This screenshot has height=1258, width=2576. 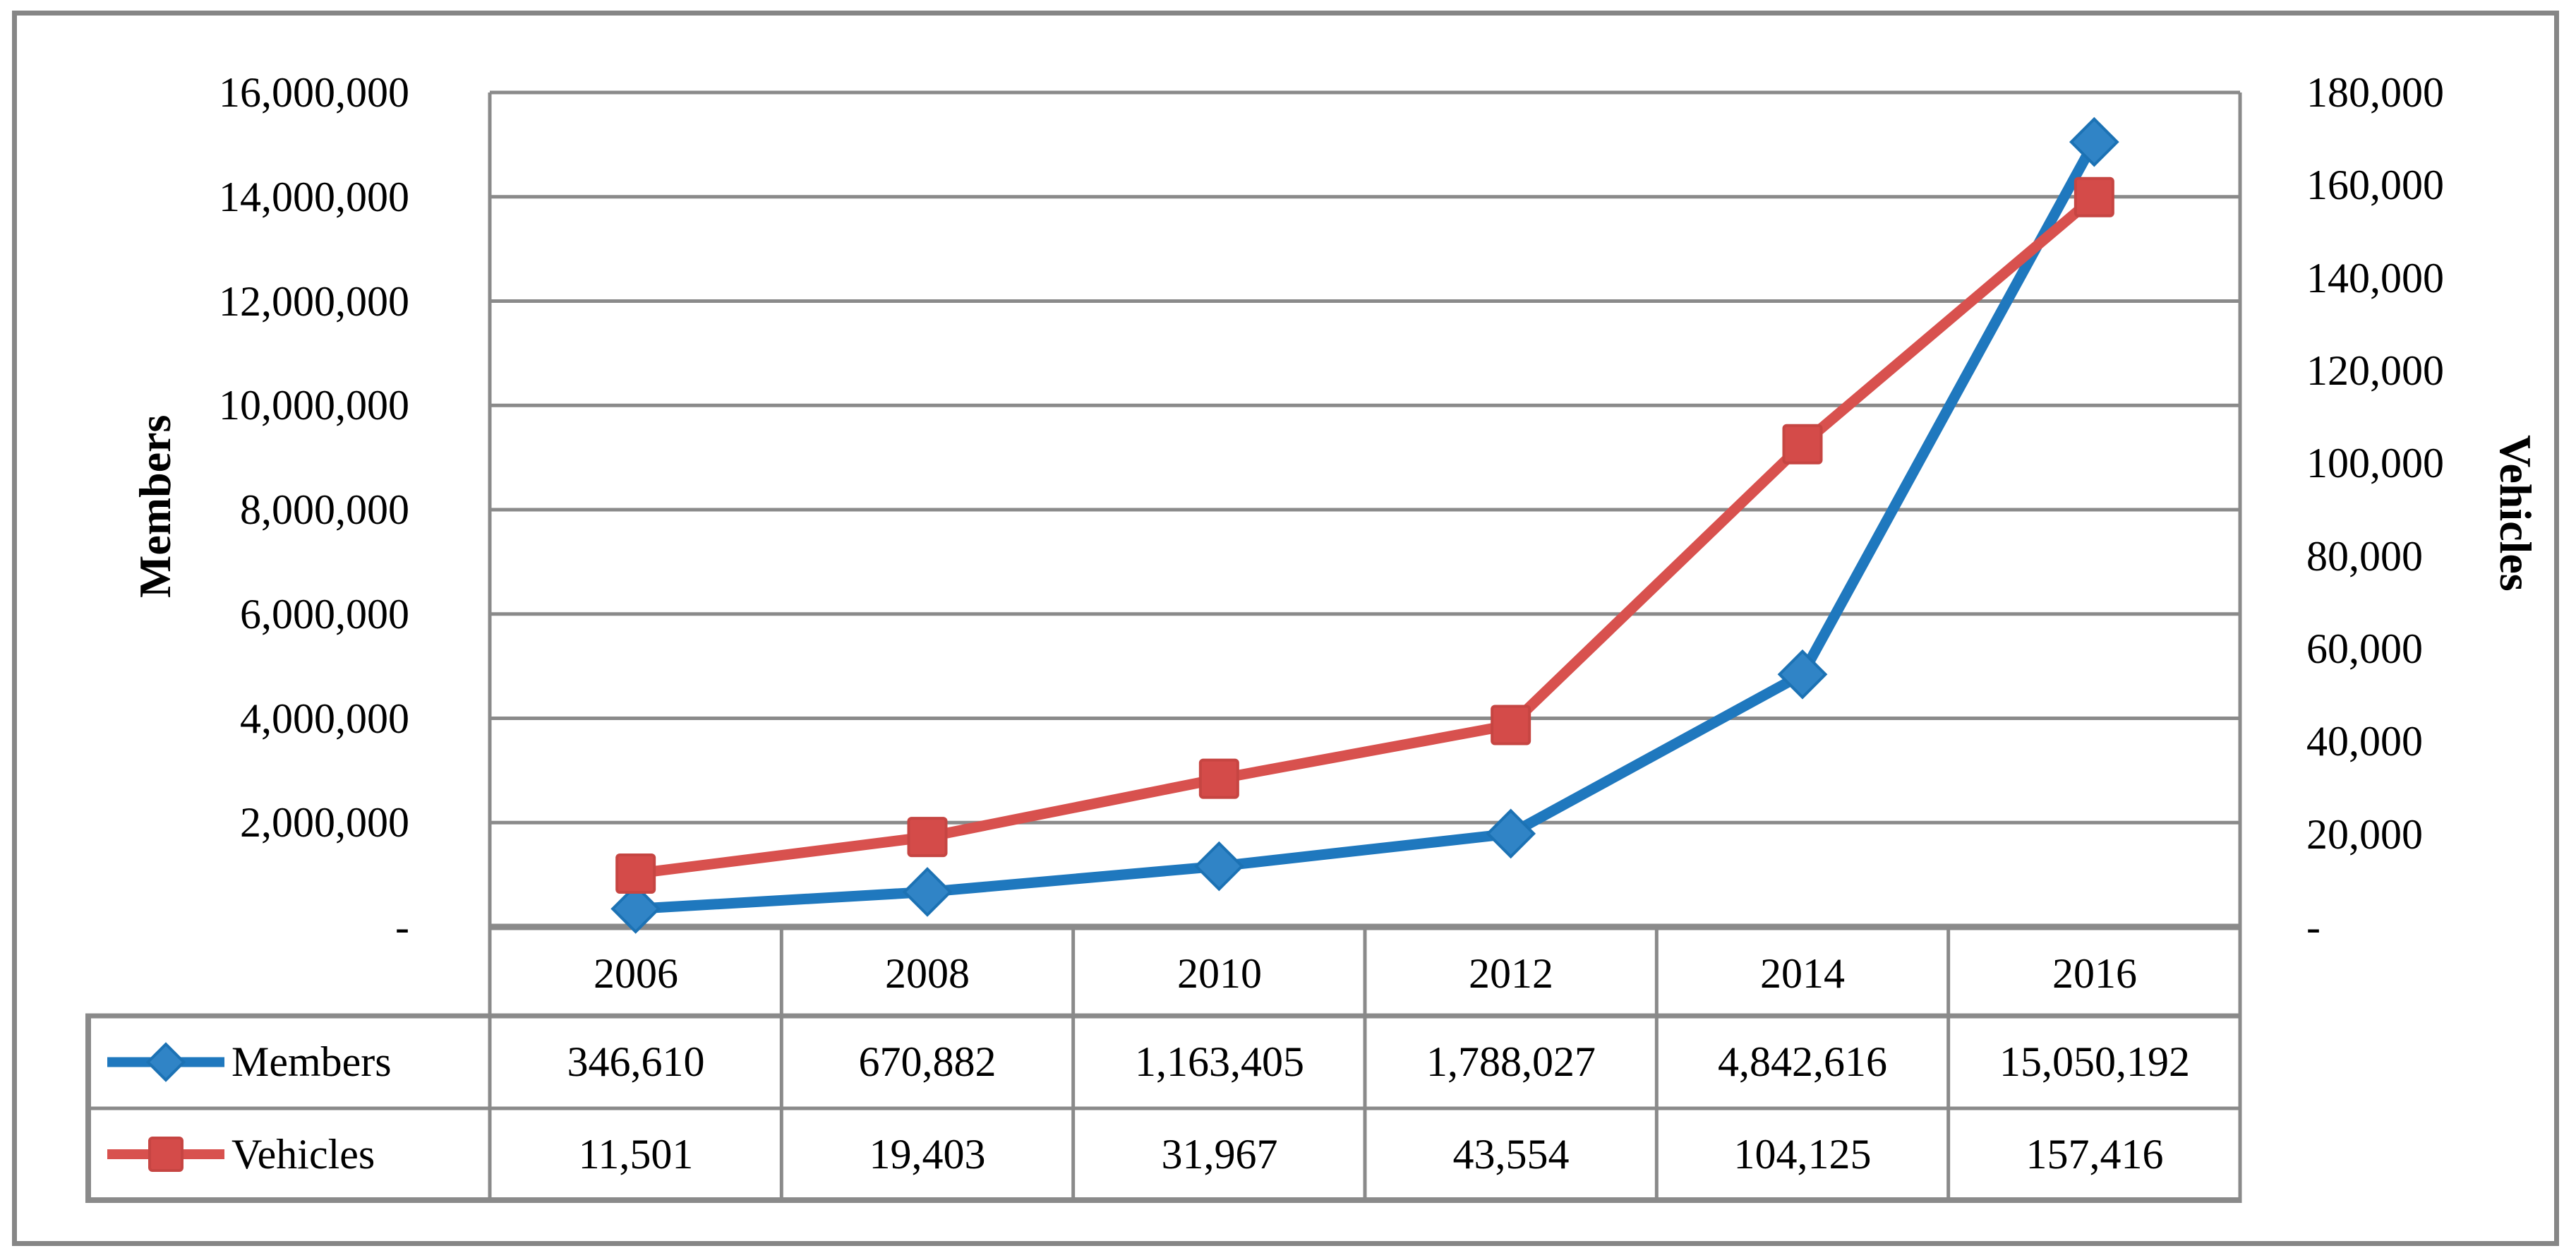 What do you see at coordinates (402, 927) in the screenshot?
I see `left-axis-tick: -` at bounding box center [402, 927].